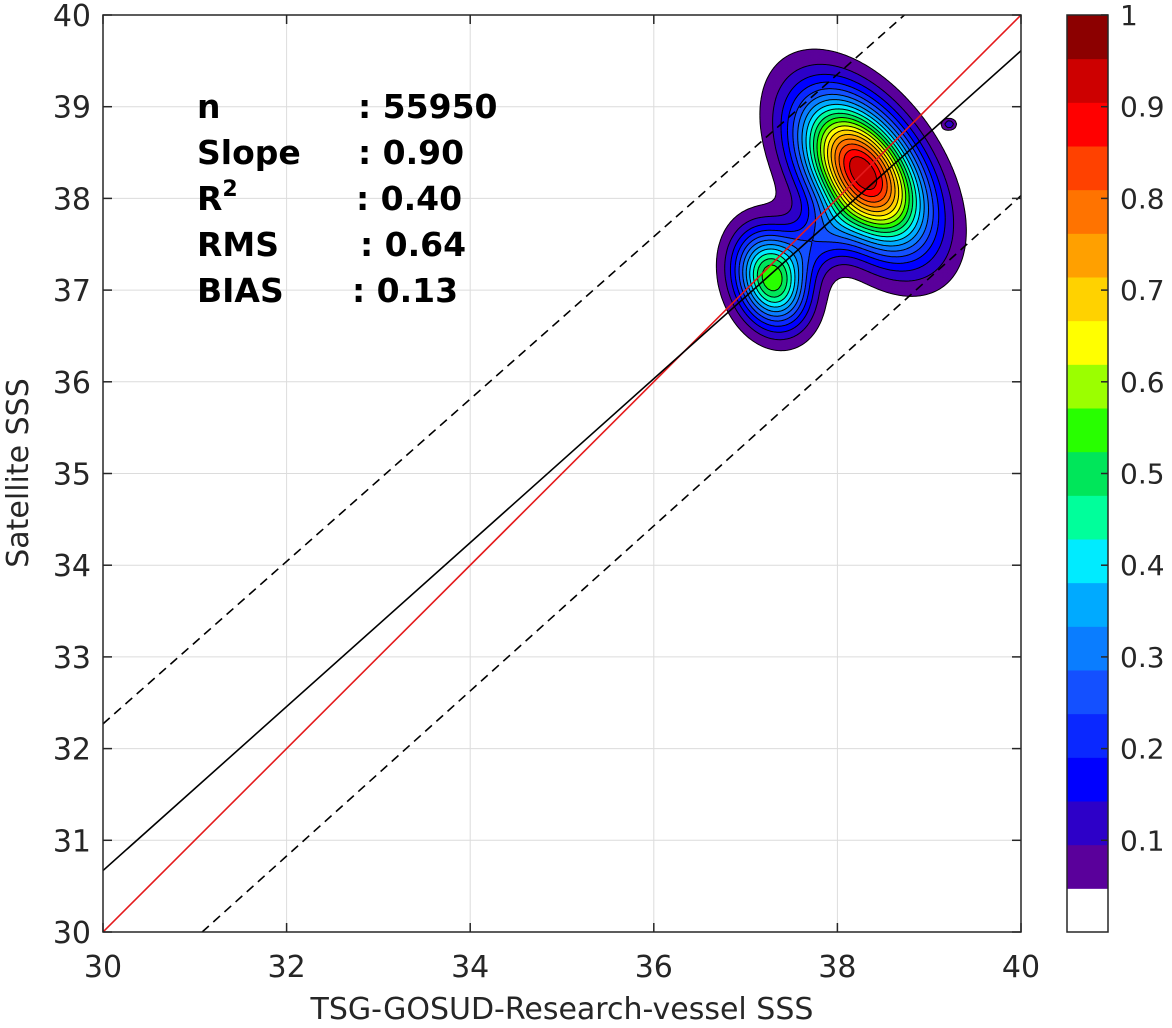 The image size is (1172, 1028). I want to click on colorbar-tick-label: 0.5, so click(1142, 474).